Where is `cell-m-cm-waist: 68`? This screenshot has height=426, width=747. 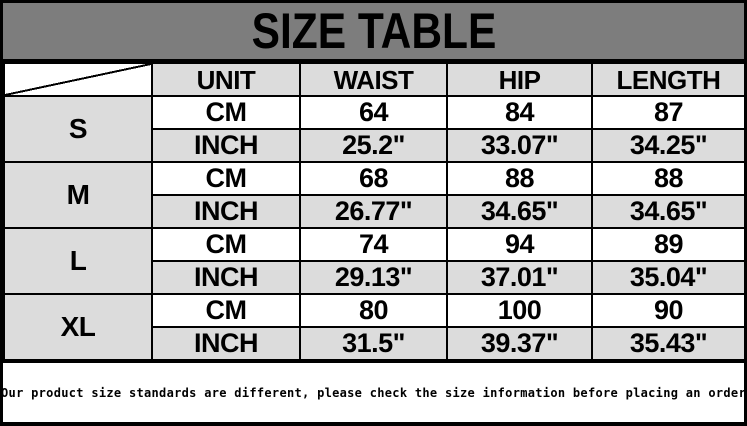
cell-m-cm-waist: 68 is located at coordinates (373, 178).